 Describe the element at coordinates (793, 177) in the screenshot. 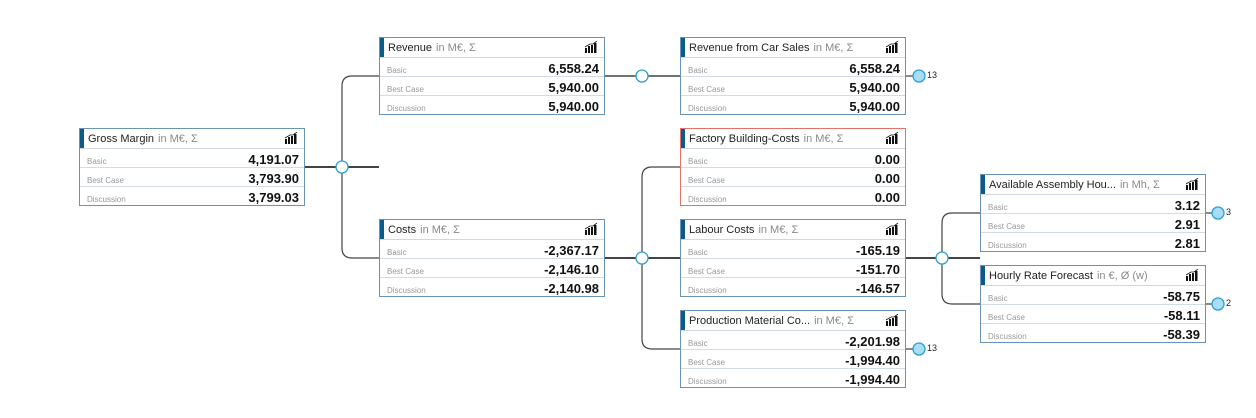

I see `scenario-row: Best Case 0.00` at that location.